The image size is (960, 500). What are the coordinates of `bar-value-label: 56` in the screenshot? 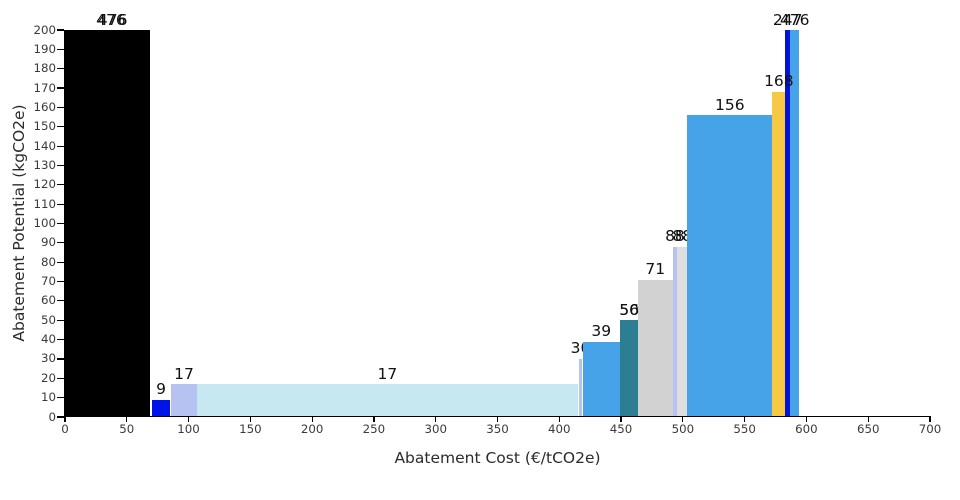 It's located at (629, 309).